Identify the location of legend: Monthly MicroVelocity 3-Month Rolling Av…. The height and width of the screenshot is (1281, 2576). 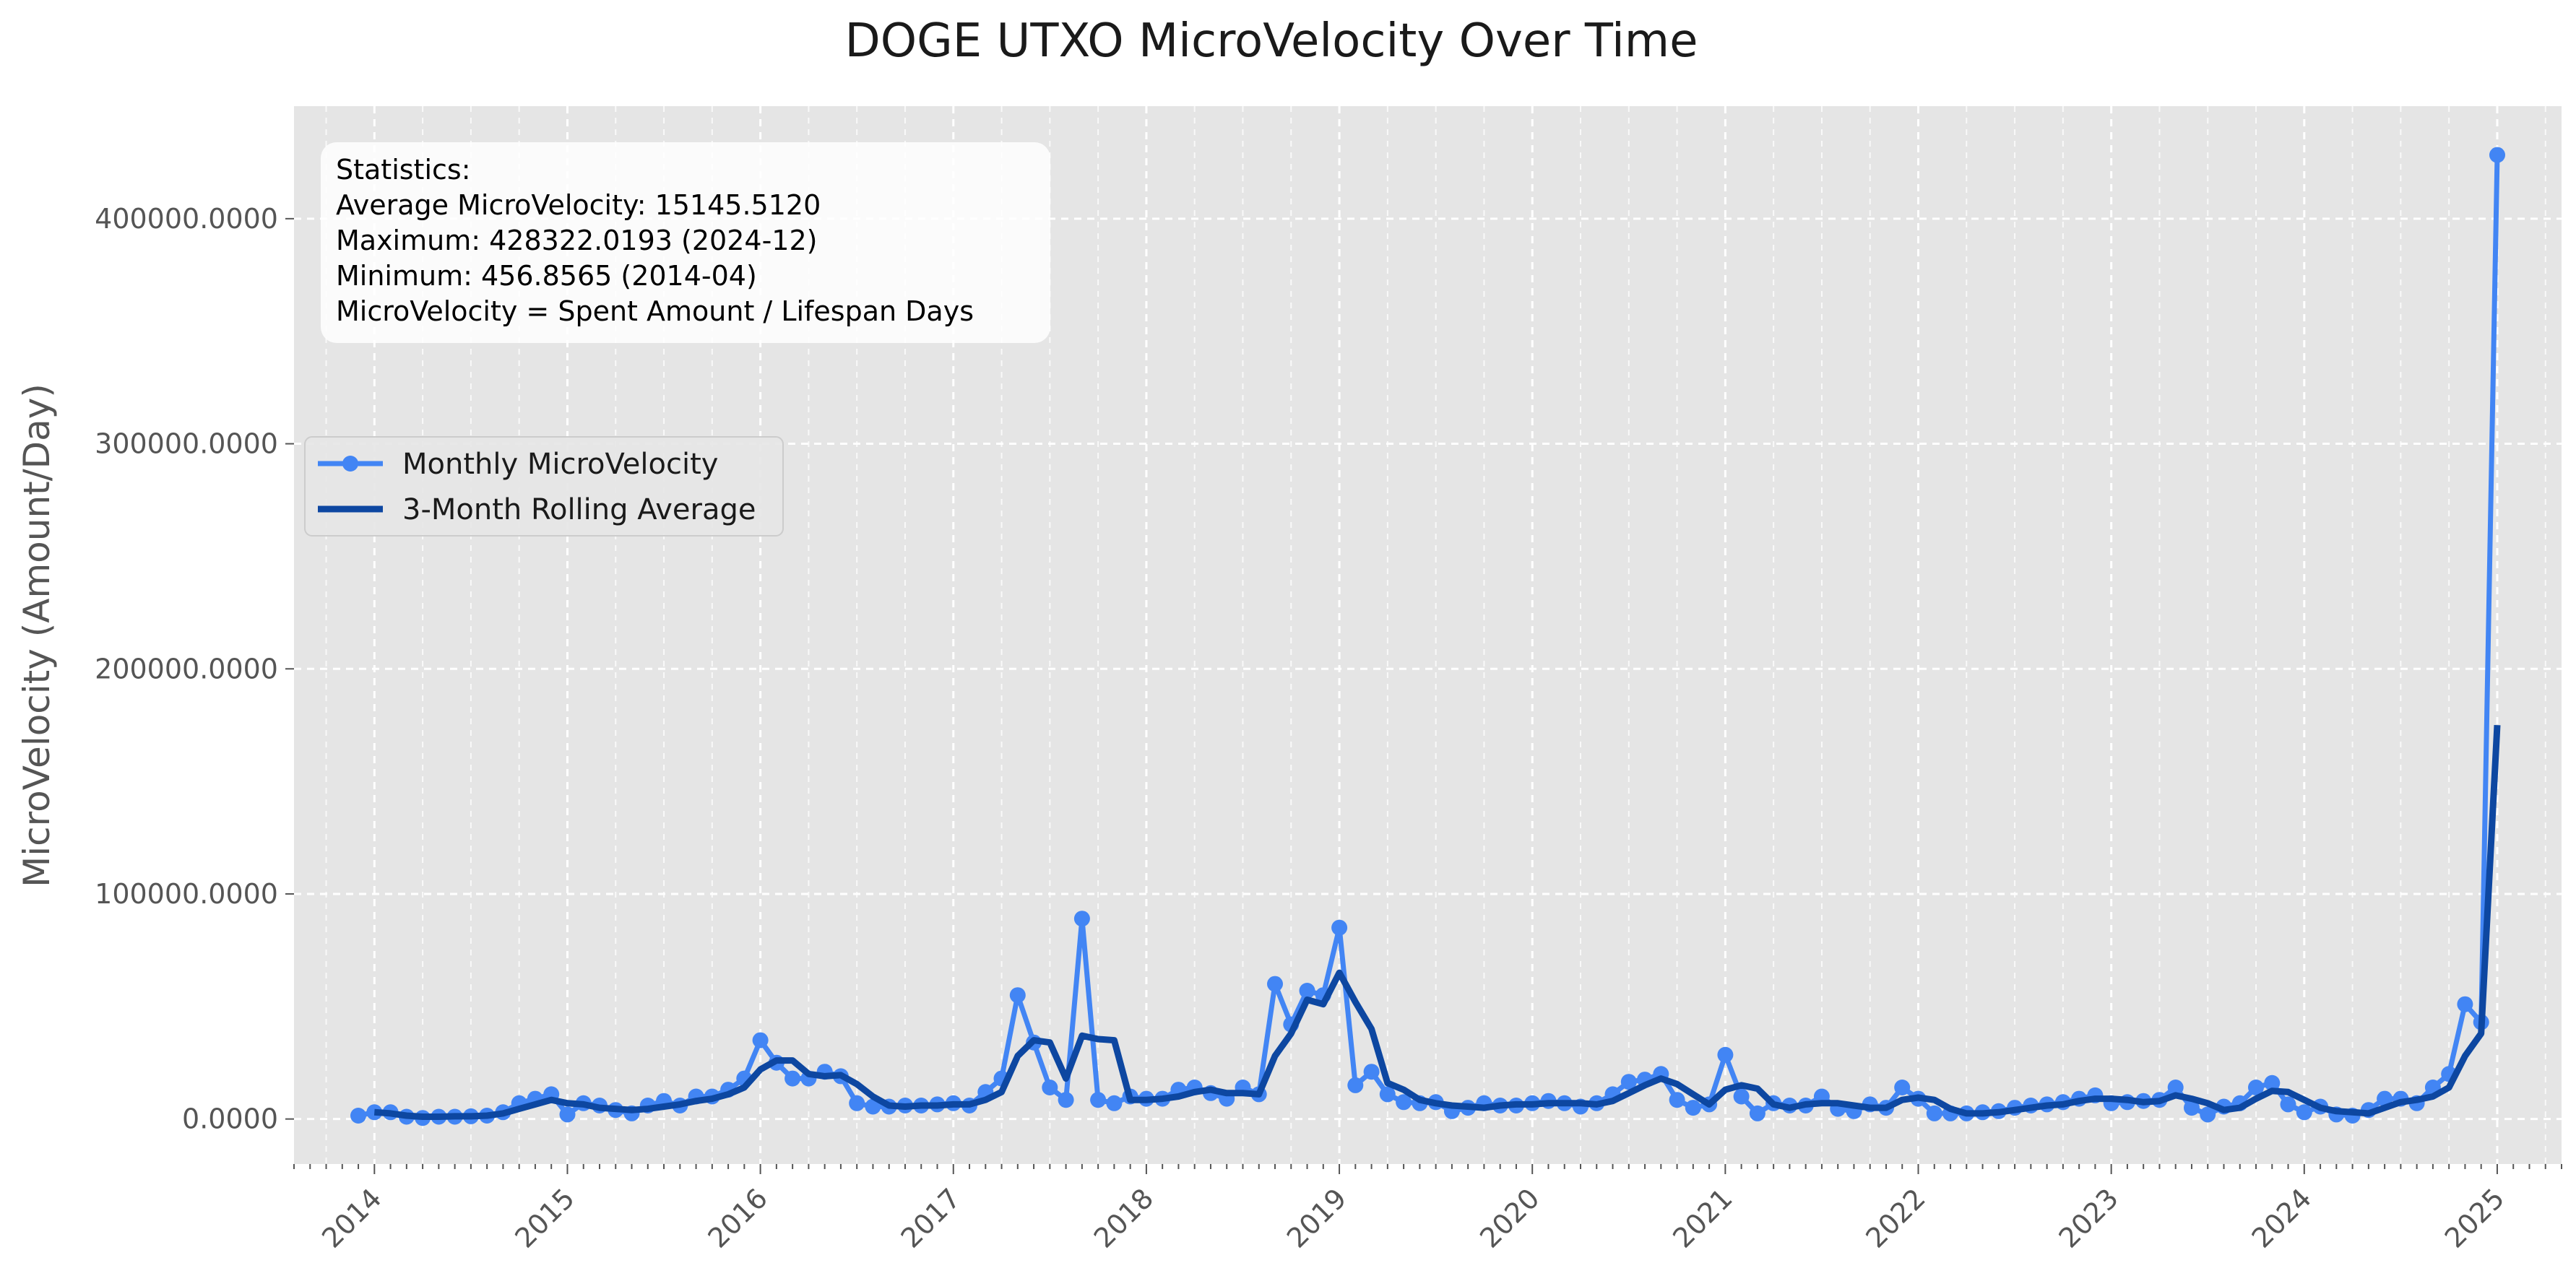
(544, 486).